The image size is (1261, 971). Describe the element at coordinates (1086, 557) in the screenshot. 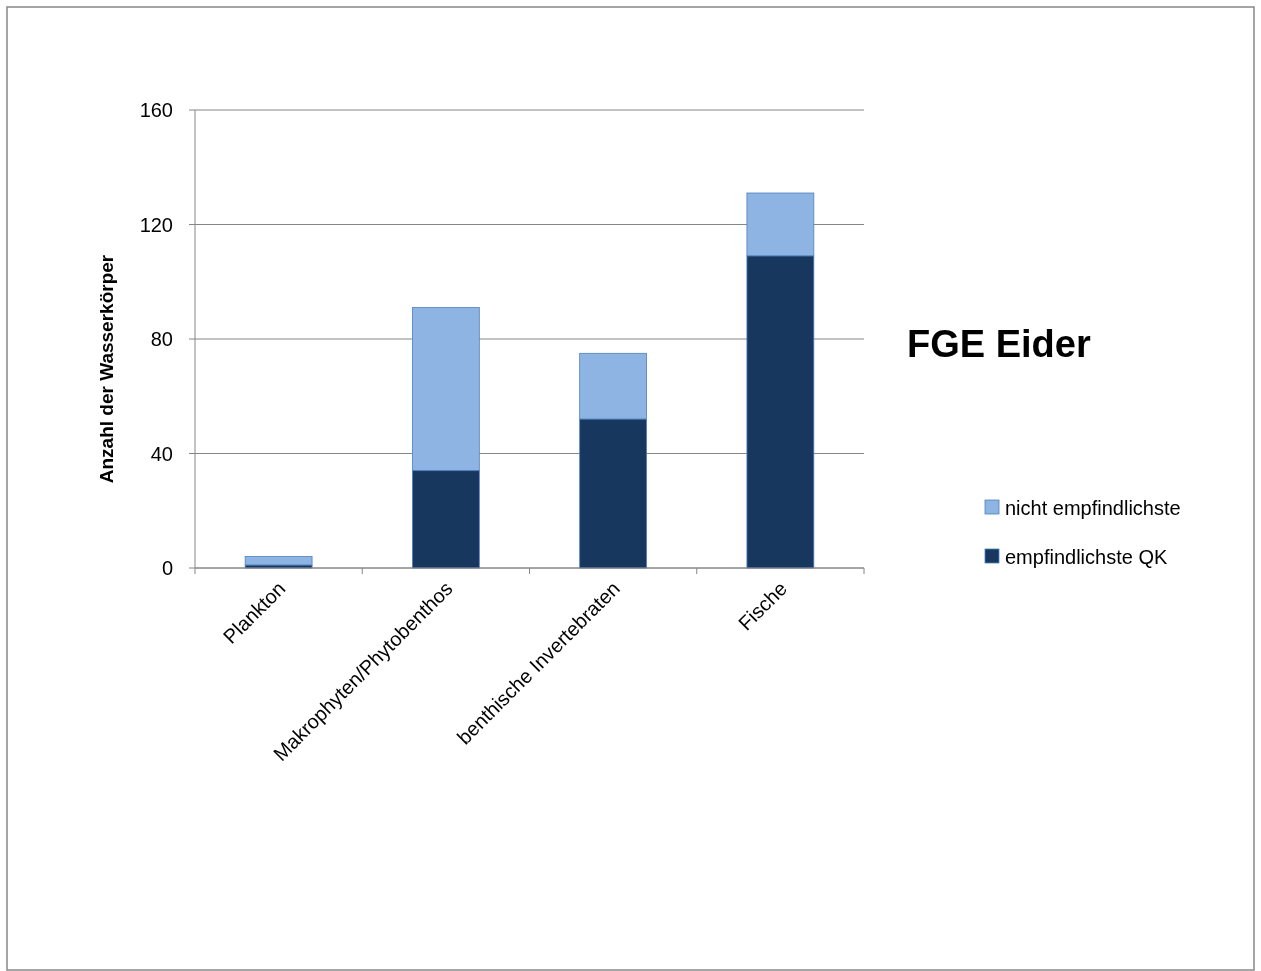

I see `legend-label: empfindlichste QK` at that location.